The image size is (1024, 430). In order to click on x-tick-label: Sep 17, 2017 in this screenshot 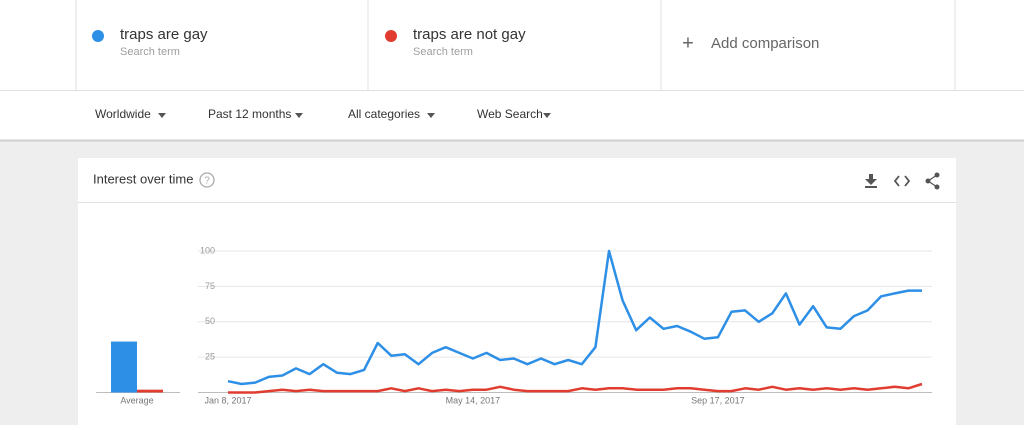, I will do `click(718, 400)`.